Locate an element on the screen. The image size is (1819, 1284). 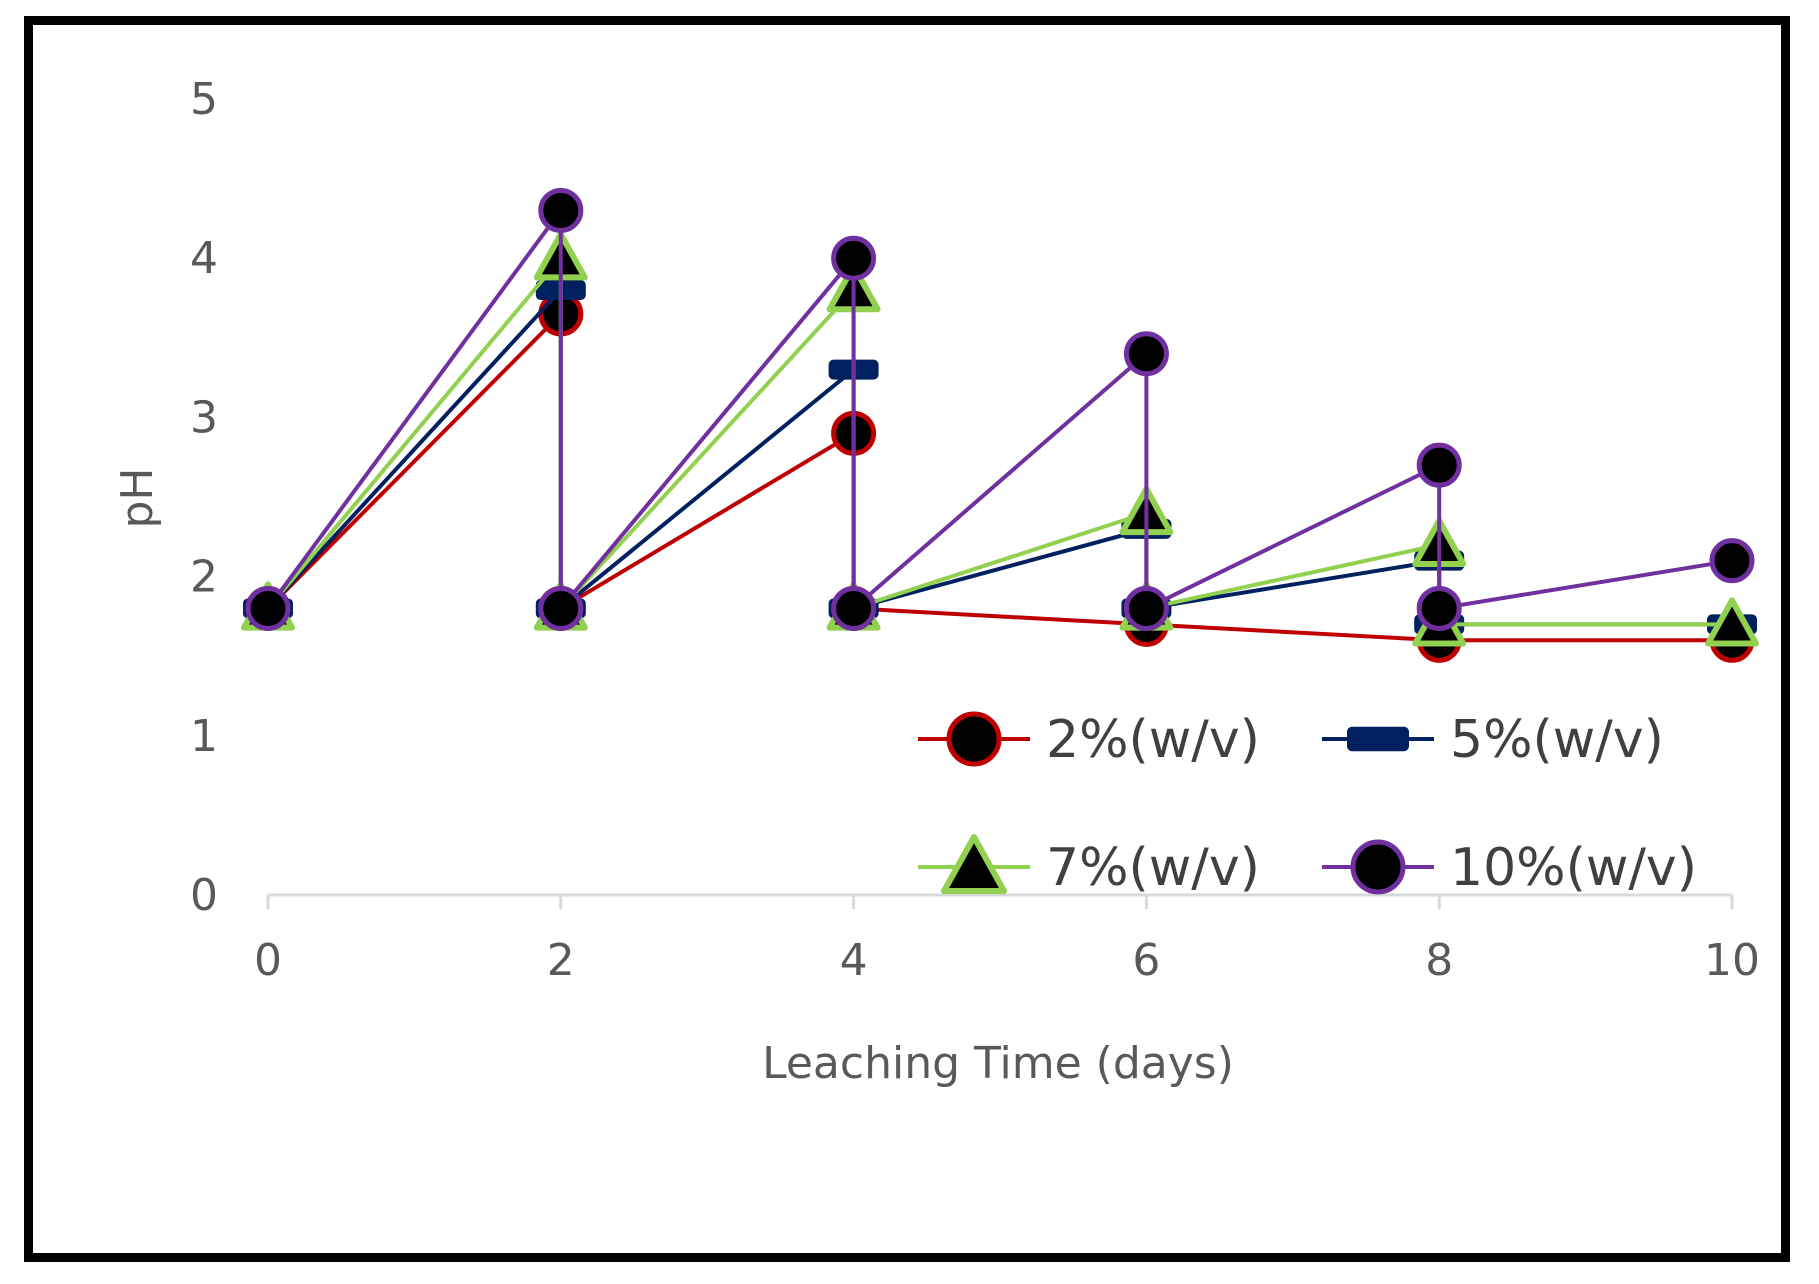
y-tick-label: 1 is located at coordinates (204, 736).